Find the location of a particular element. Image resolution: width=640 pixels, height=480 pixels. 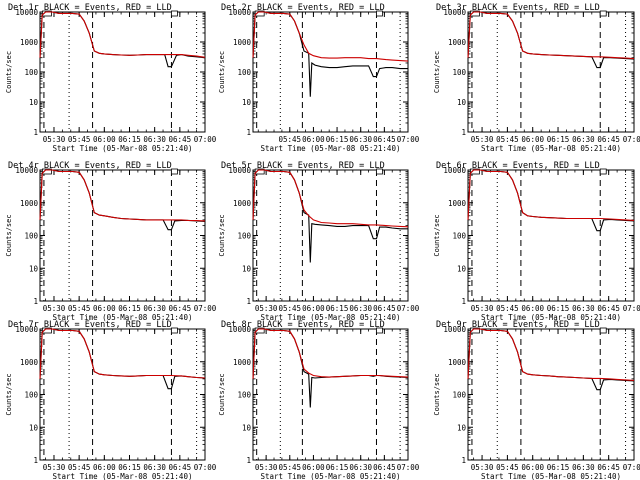

panel-title: Det 9r BLACK = Events, RED = LLD is located at coordinates (518, 325).